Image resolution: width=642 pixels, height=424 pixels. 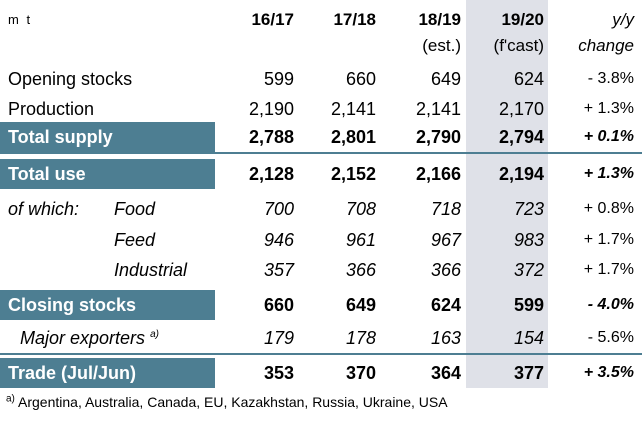 What do you see at coordinates (135, 240) in the screenshot?
I see `row-label: Feed` at bounding box center [135, 240].